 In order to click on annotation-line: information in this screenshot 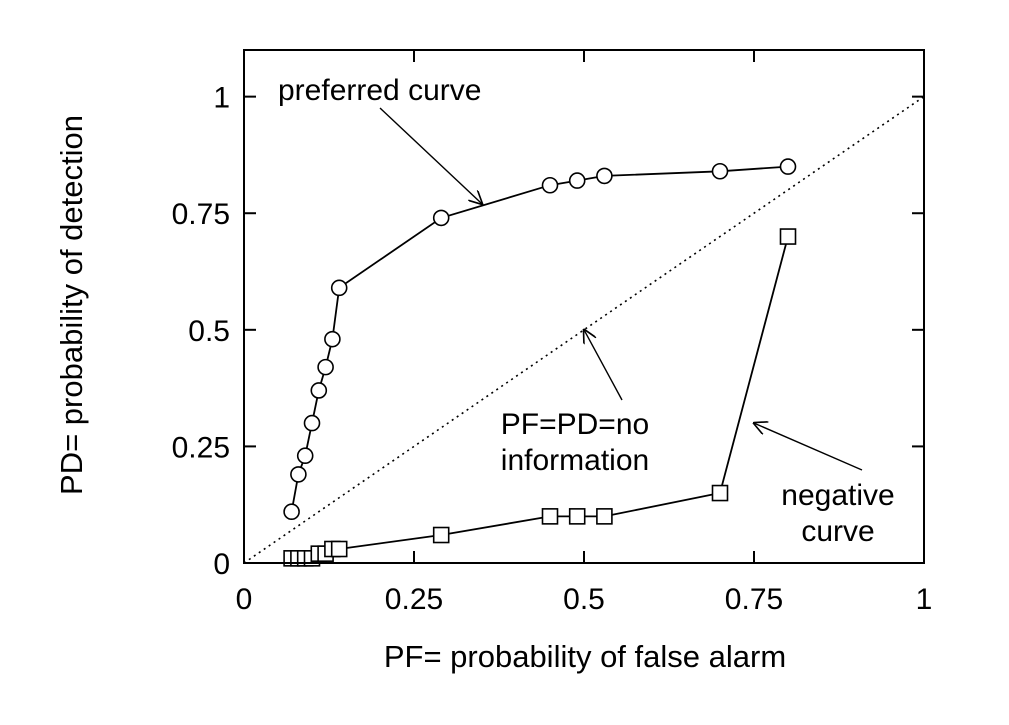, I will do `click(575, 460)`.